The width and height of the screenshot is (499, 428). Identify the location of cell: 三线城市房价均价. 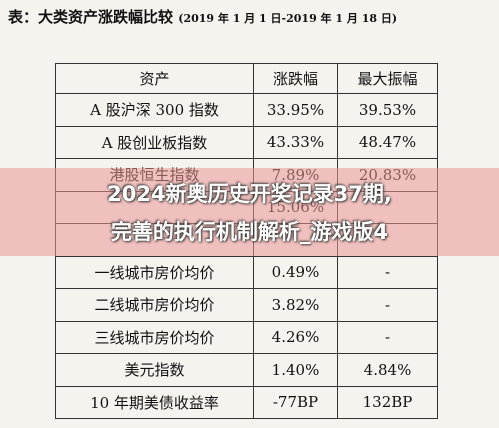
(154, 337).